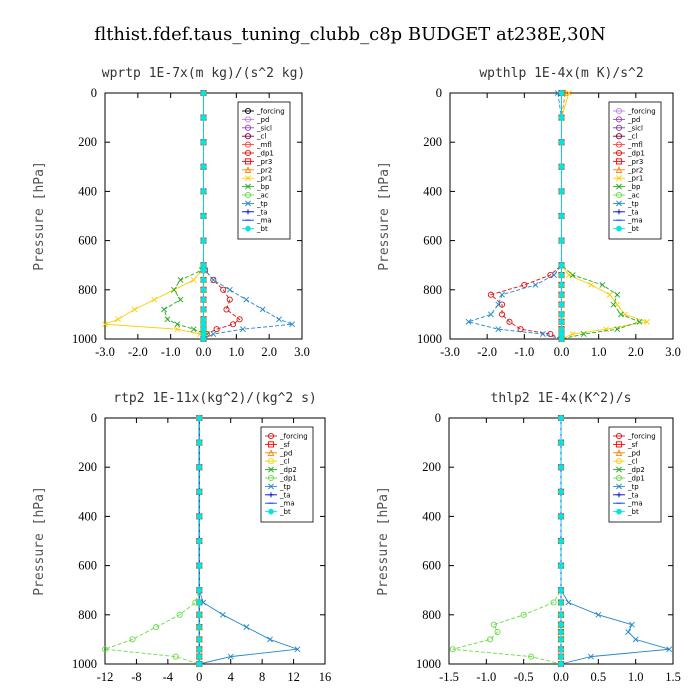  What do you see at coordinates (264, 145) in the screenshot?
I see `legend-entry: _mfl` at bounding box center [264, 145].